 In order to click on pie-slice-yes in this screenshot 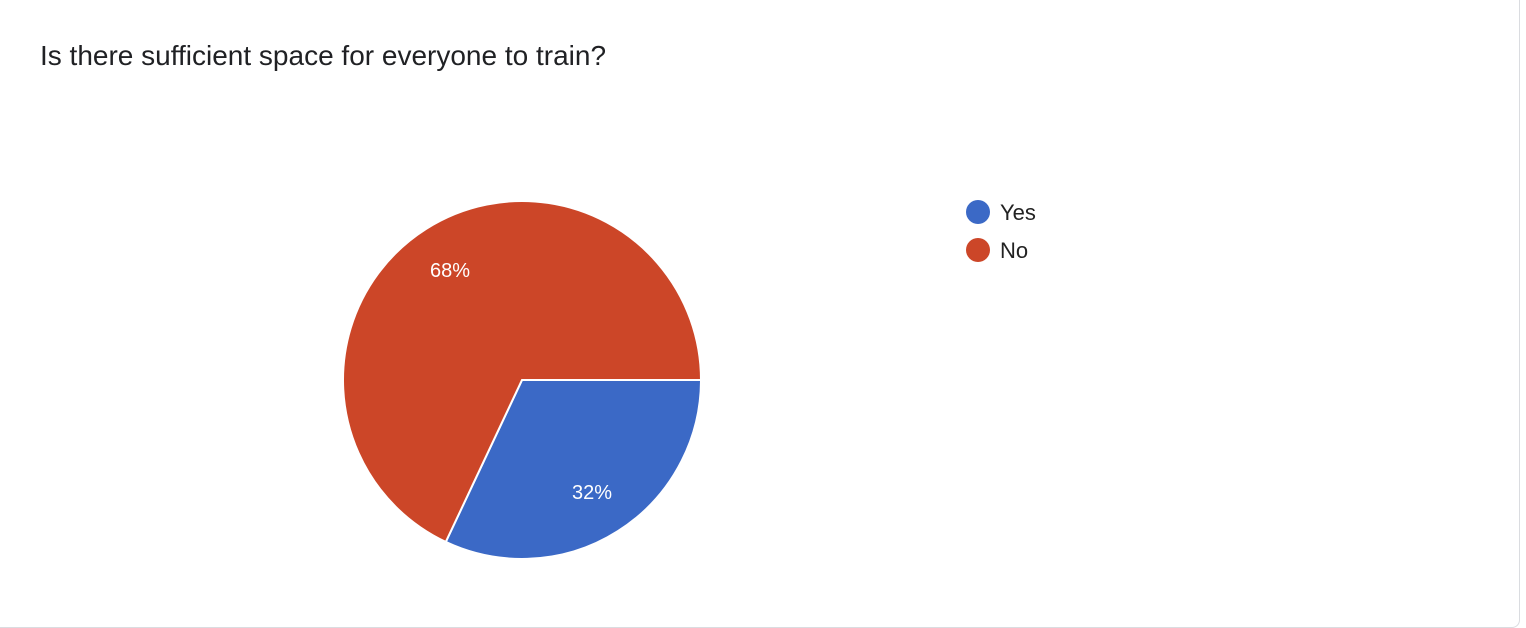, I will do `click(573, 469)`.